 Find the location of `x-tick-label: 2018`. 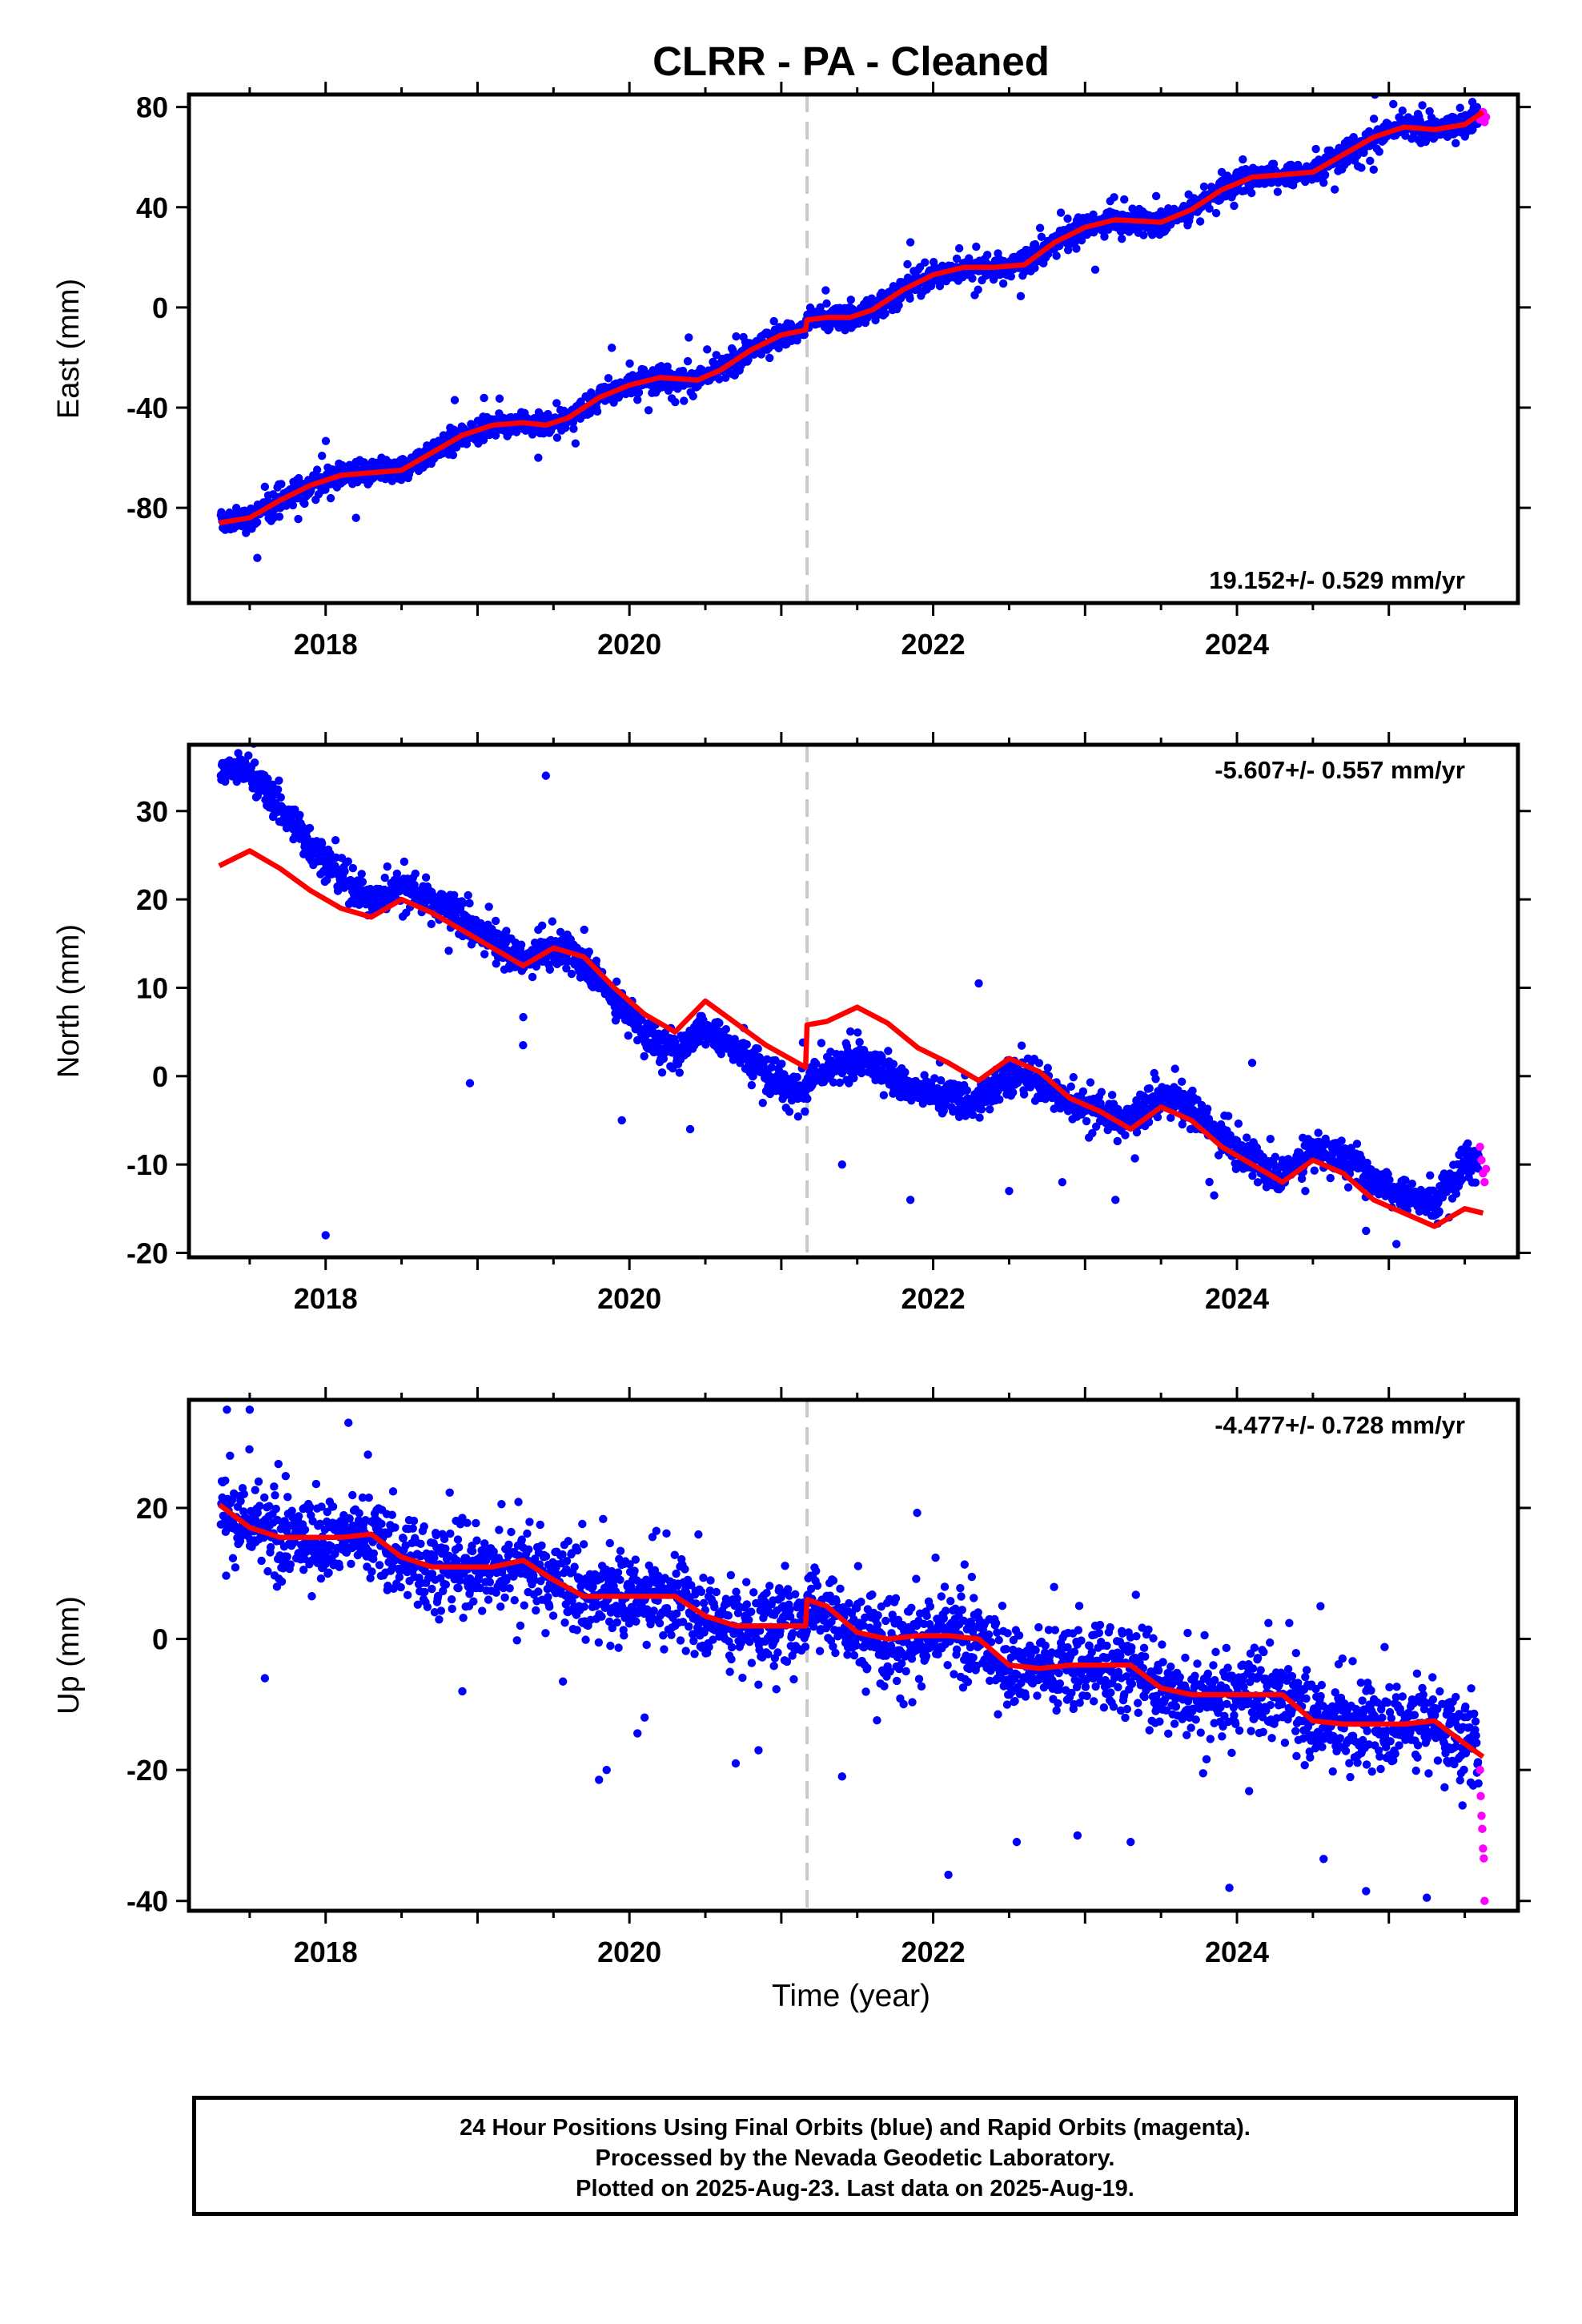

x-tick-label: 2018 is located at coordinates (326, 644).